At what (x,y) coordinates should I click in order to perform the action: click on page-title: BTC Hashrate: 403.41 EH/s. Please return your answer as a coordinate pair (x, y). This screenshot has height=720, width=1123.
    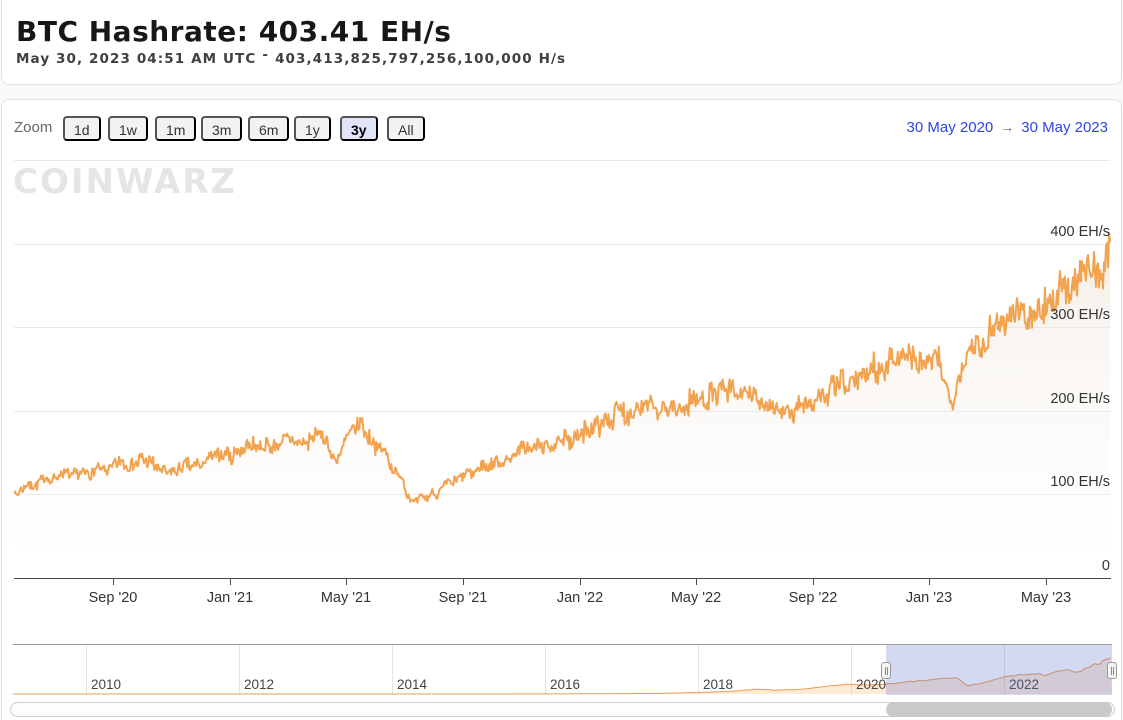
    Looking at the image, I should click on (234, 31).